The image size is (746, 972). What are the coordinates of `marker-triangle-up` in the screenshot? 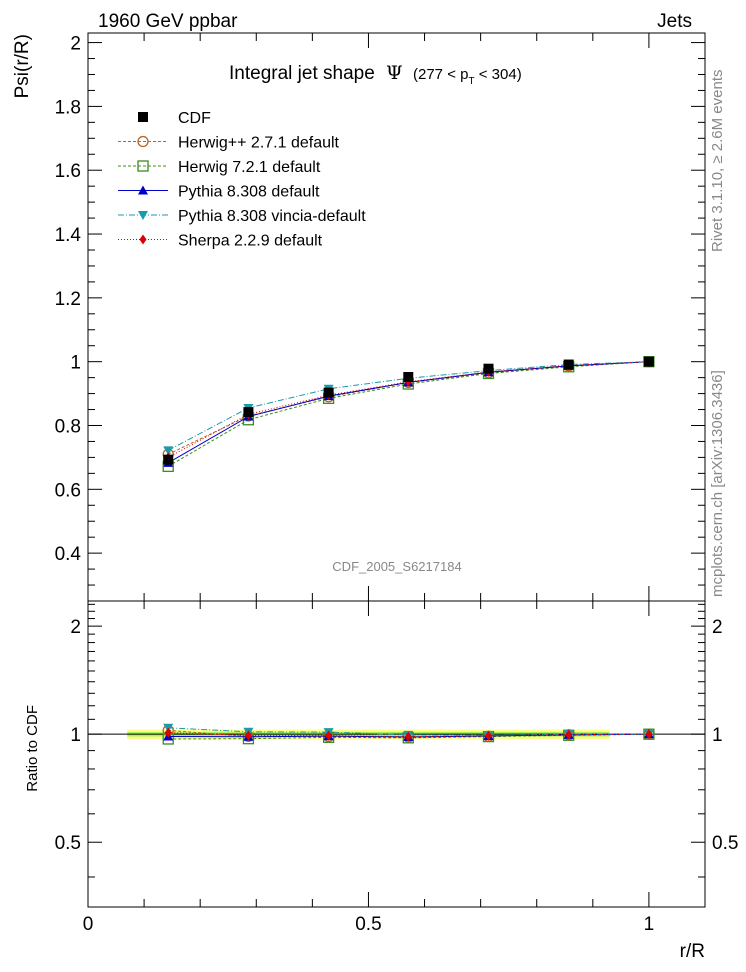 It's located at (143, 190).